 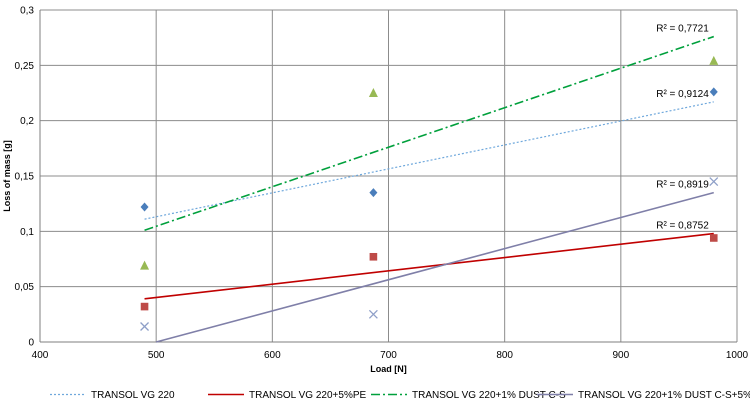 What do you see at coordinates (31, 343) in the screenshot?
I see `y-tick-label: 0` at bounding box center [31, 343].